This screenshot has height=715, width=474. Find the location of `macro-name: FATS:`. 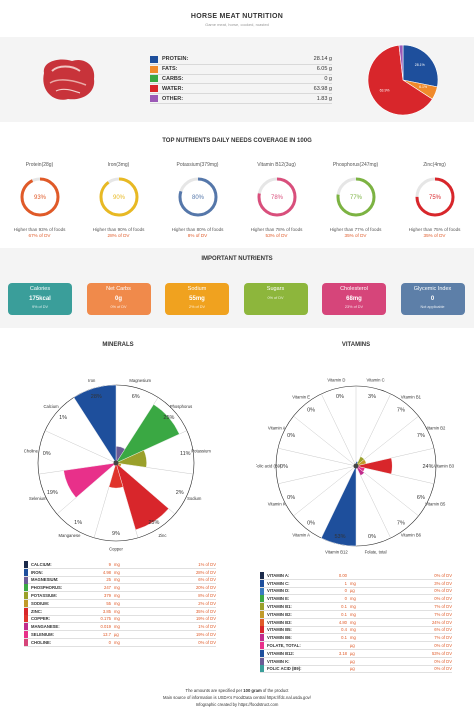

macro-name: FATS: is located at coordinates (170, 69).